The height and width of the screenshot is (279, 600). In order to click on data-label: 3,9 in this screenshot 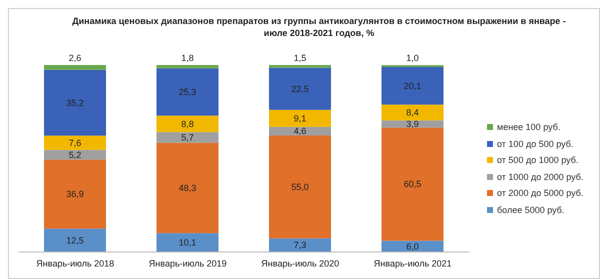, I will do `click(412, 124)`.